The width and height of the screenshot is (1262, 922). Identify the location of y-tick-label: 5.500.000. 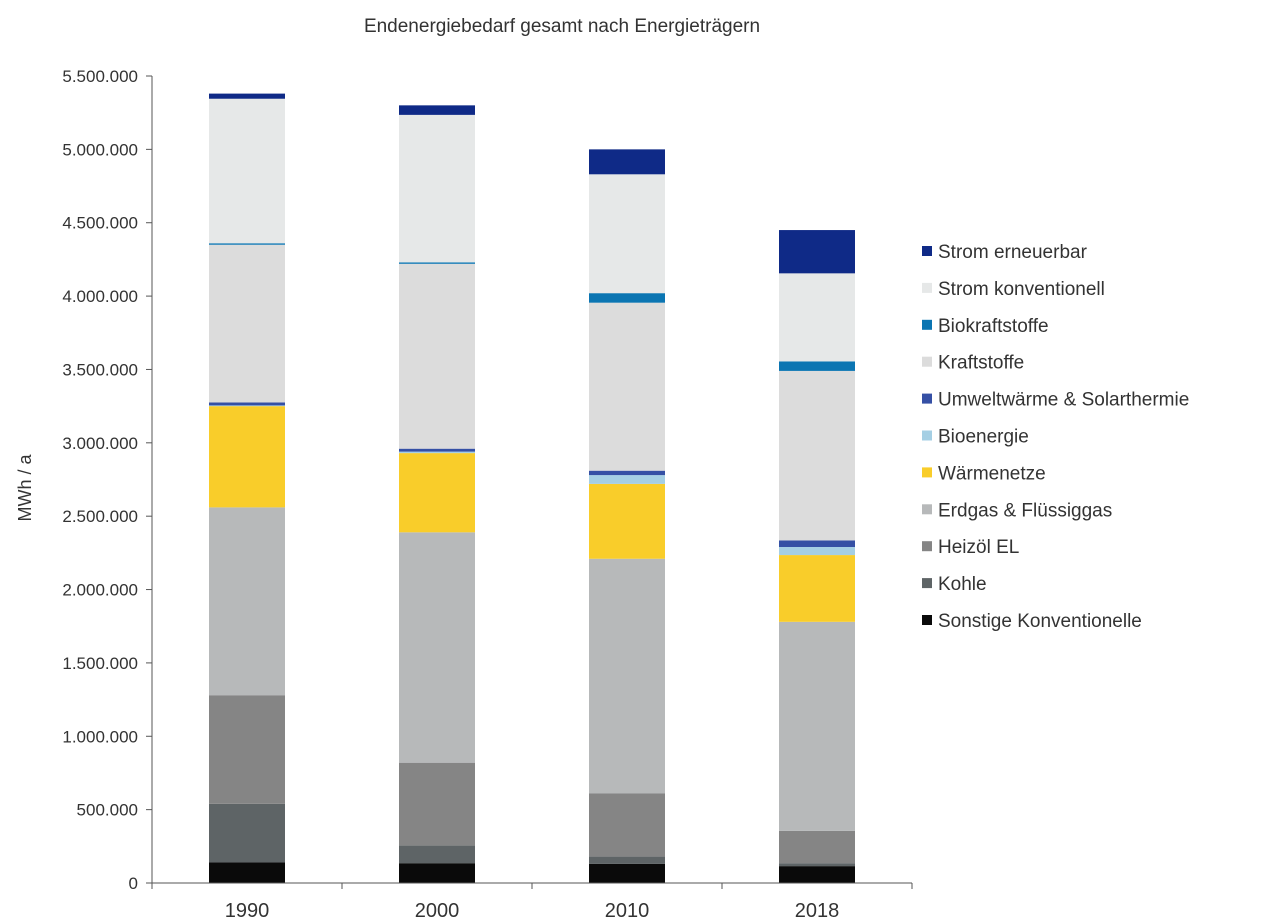
(100, 76).